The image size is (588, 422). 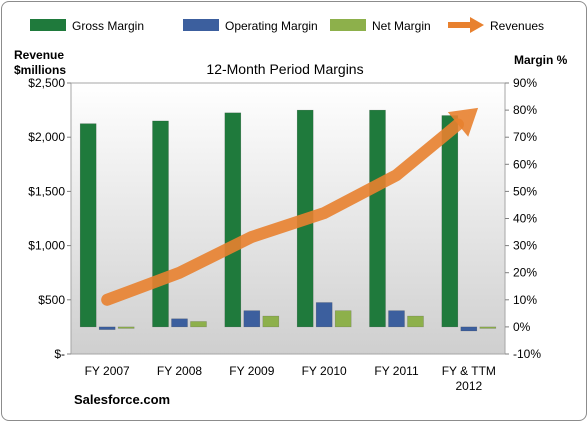 I want to click on legend-gross-label: Gross Margin, so click(x=108, y=26).